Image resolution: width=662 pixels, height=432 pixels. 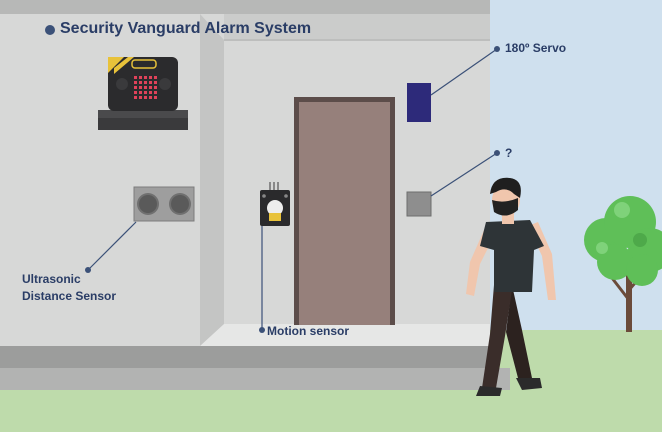 I want to click on ultrasonic-label-line2: Distance Sensor, so click(x=69, y=296).